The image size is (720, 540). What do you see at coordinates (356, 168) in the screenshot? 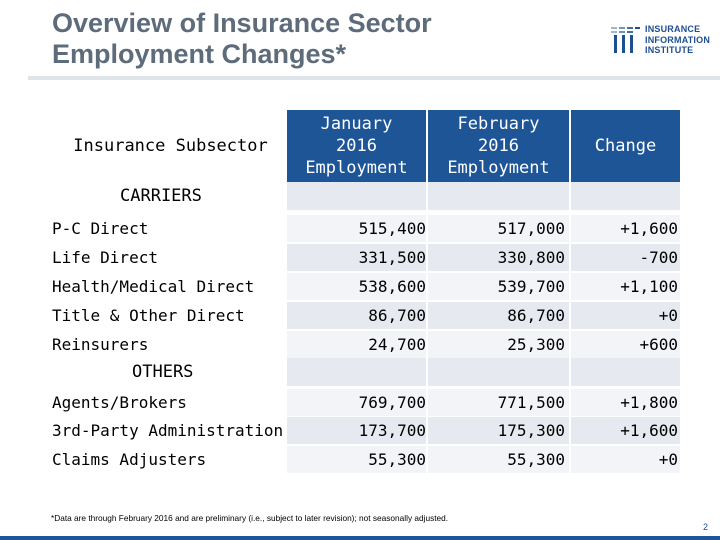
I see `header-jan-line3: Employment` at bounding box center [356, 168].